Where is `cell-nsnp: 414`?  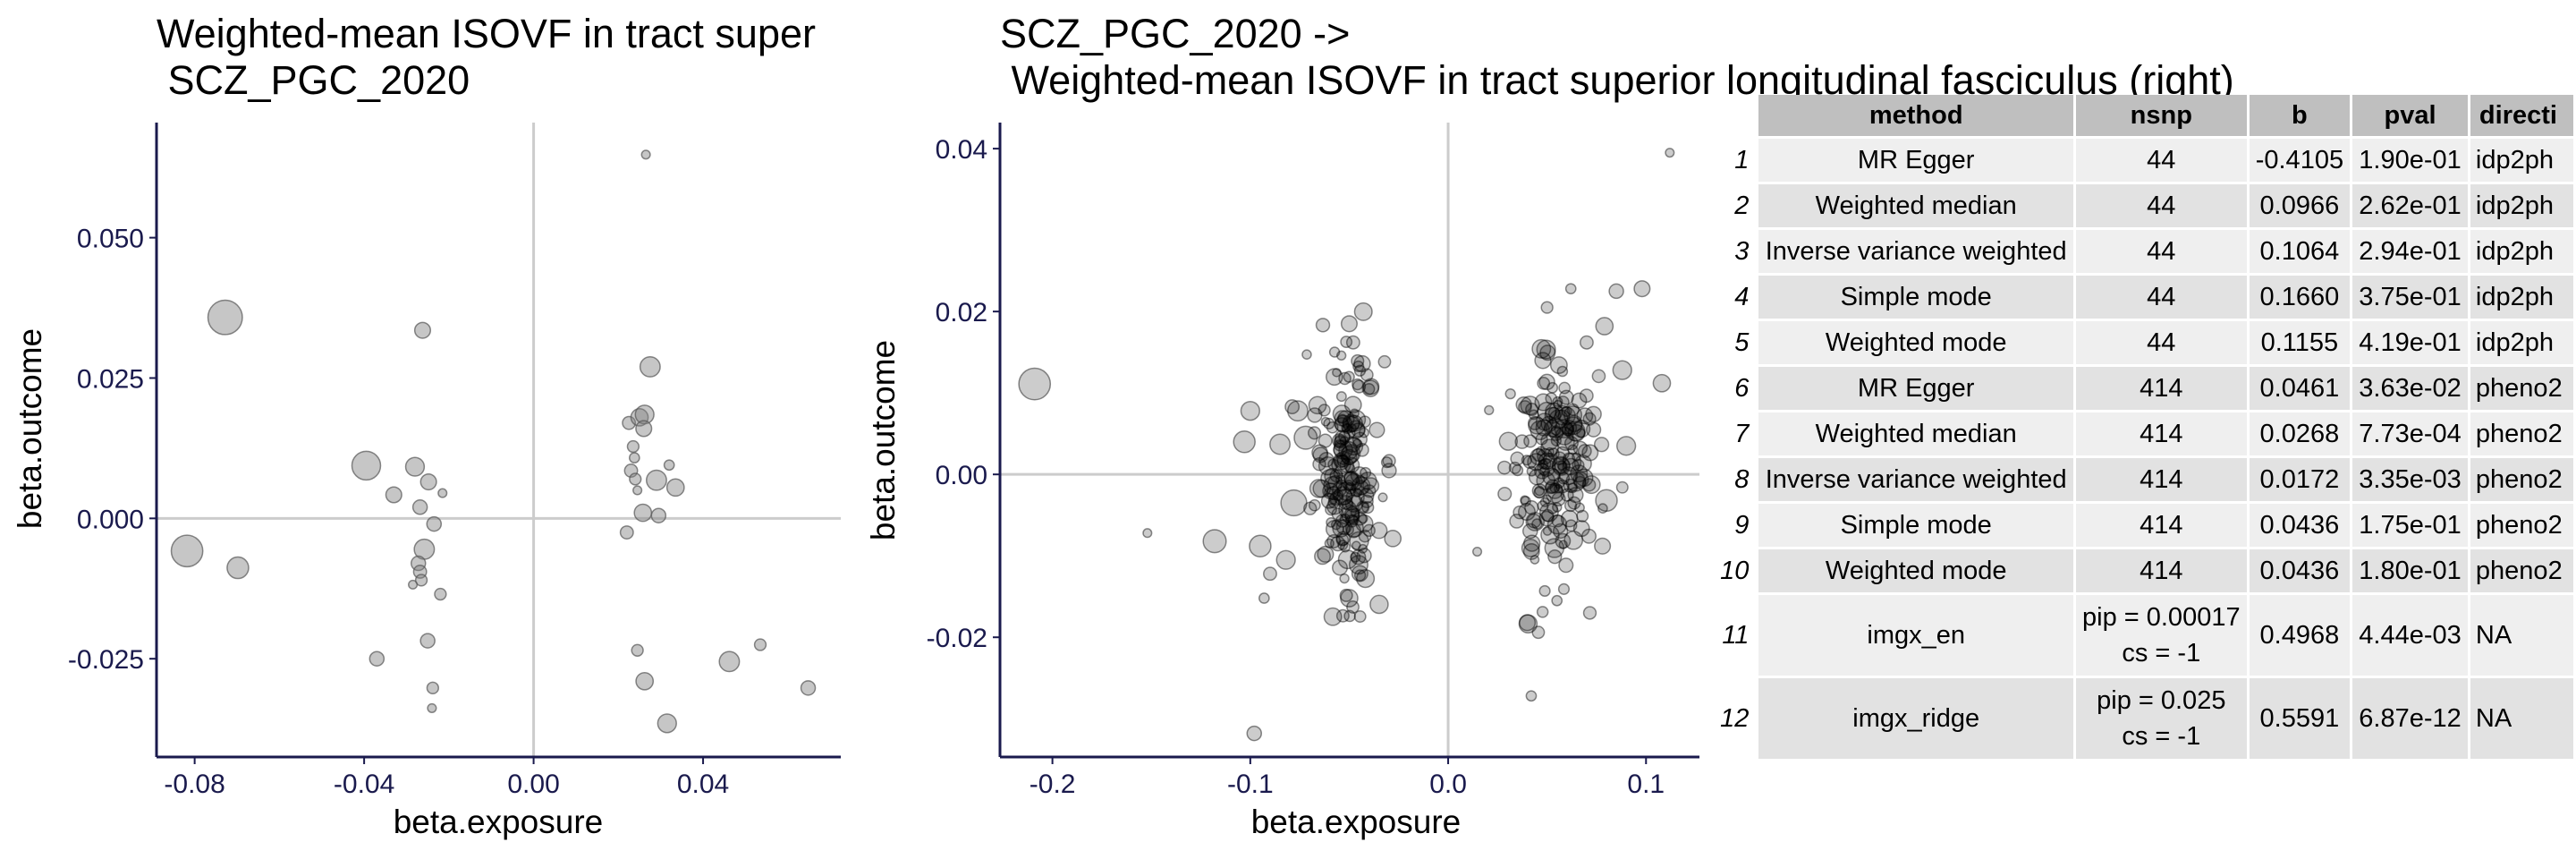 cell-nsnp: 414 is located at coordinates (2161, 433).